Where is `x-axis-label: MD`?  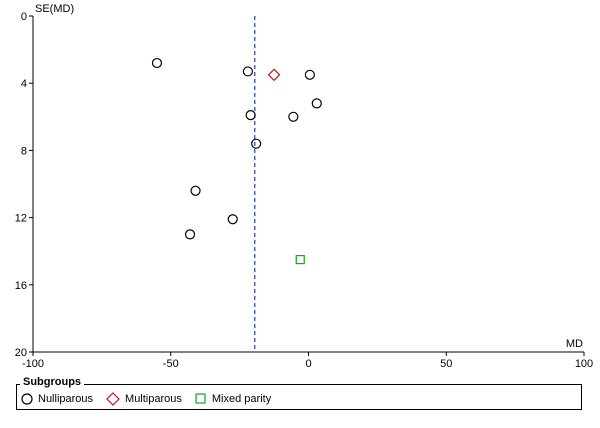 x-axis-label: MD is located at coordinates (574, 344).